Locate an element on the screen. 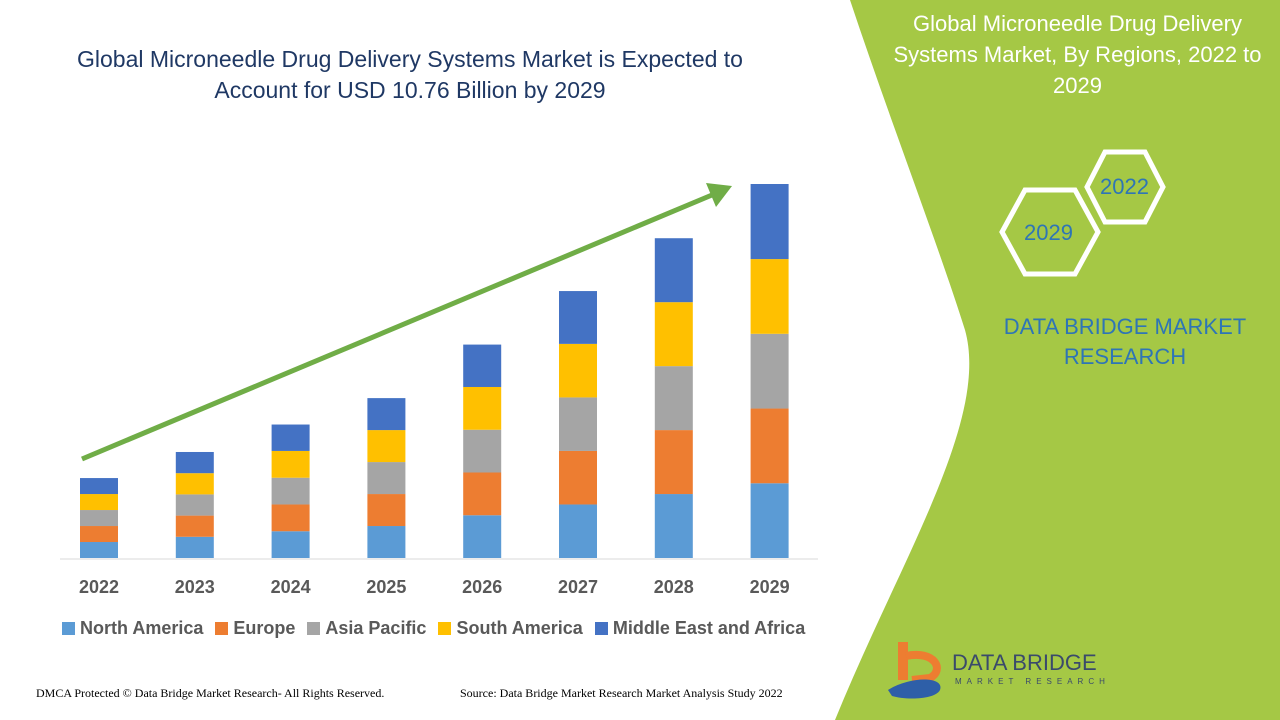 The height and width of the screenshot is (720, 1280). bar-segment-2025-middle-east-and-africa is located at coordinates (386, 414).